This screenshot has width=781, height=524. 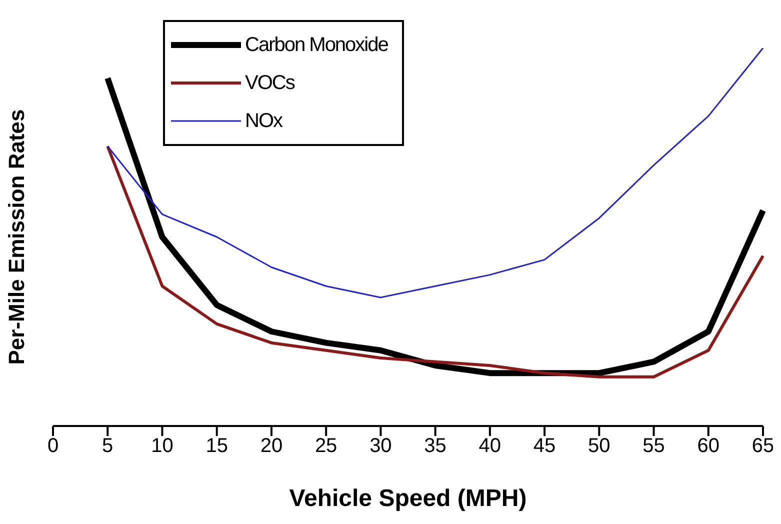 What do you see at coordinates (599, 446) in the screenshot?
I see `x-tick-label: 50` at bounding box center [599, 446].